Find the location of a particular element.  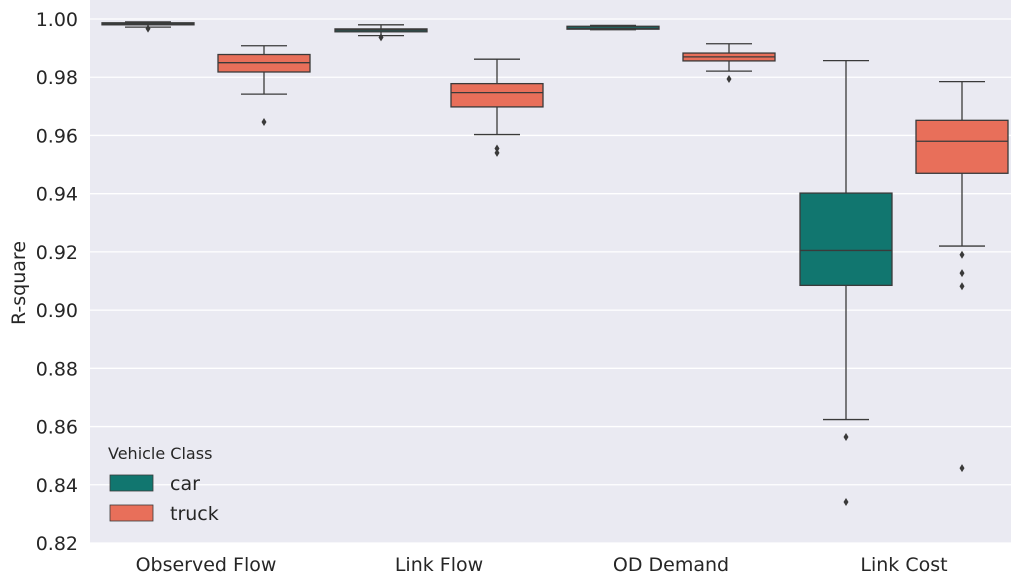

y-tick-label: 0.94 is located at coordinates (57, 195).